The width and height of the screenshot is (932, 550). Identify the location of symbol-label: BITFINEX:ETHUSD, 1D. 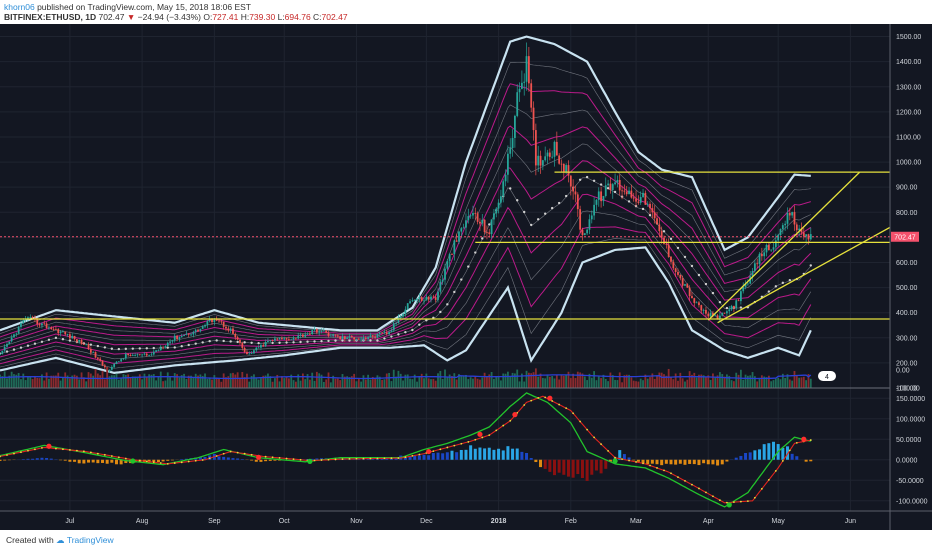
(50, 17).